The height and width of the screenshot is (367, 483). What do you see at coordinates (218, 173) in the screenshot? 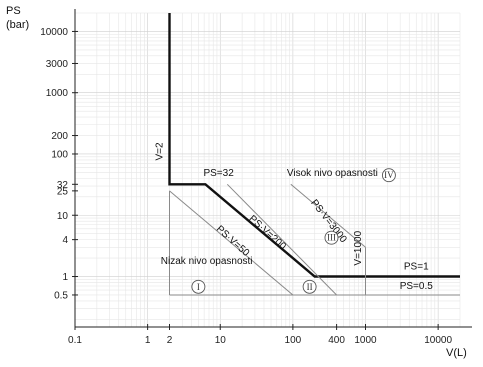
I see `annotation-label: PS=32` at bounding box center [218, 173].